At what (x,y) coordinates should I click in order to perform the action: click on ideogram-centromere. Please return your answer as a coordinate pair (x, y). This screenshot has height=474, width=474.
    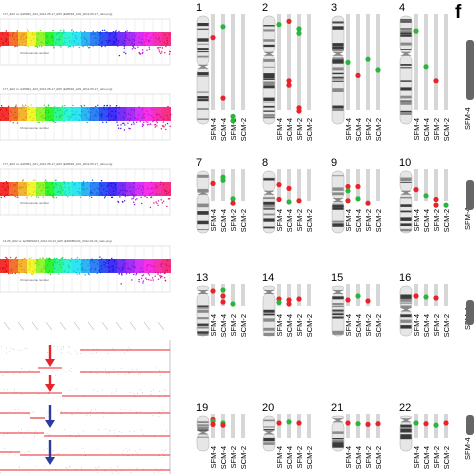
    Looking at the image, I should click on (269, 292).